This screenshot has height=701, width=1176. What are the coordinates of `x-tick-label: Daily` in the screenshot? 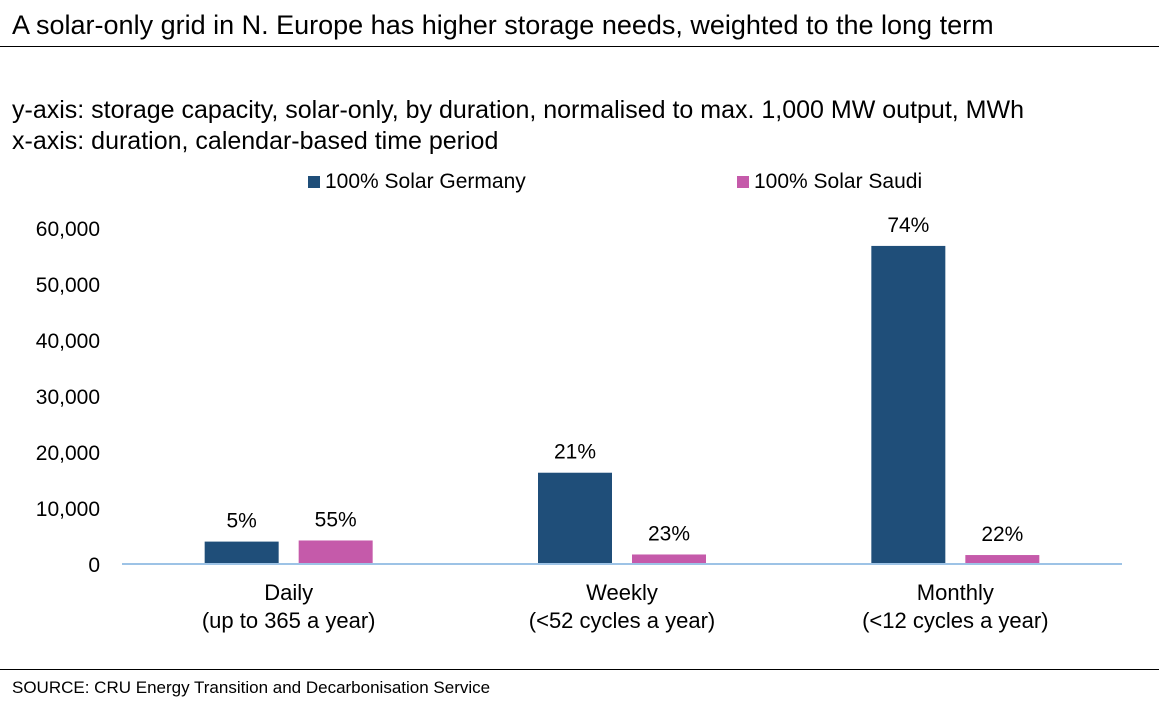 It's located at (288, 592).